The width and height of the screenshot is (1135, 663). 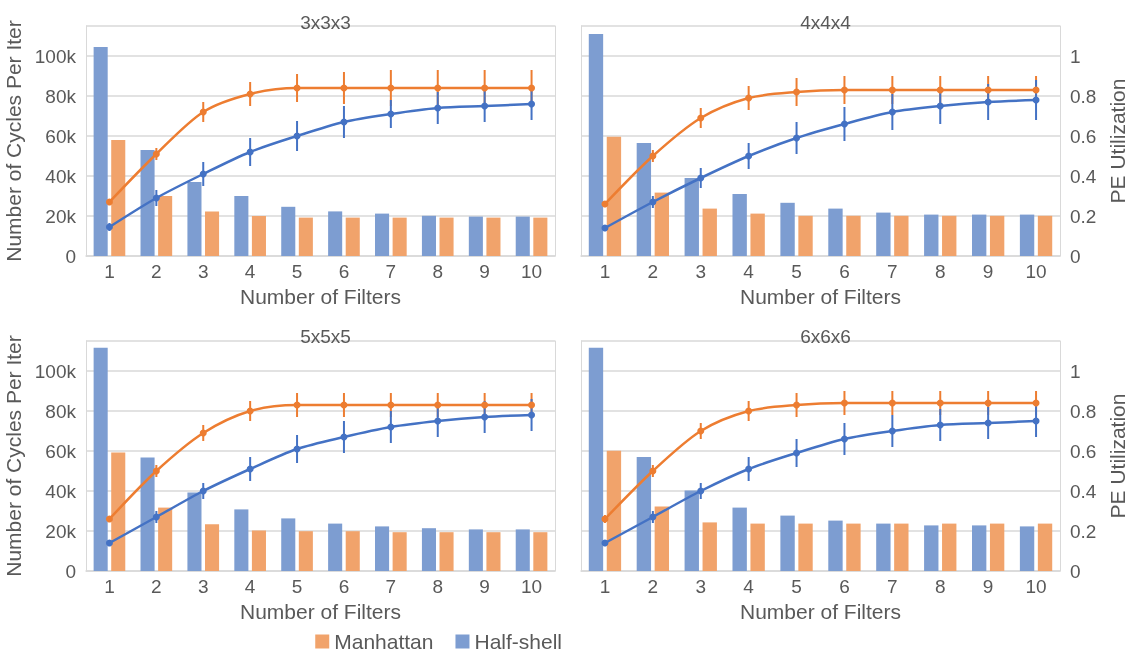 I want to click on legend-label: Manhattan, so click(x=384, y=641).